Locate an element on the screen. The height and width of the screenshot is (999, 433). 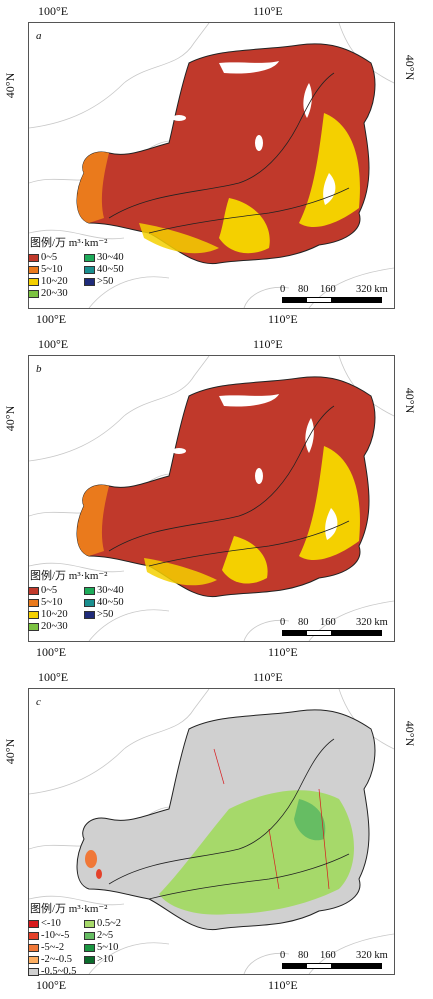
legend-item: -2~-0.5 is located at coordinates (54, 959).